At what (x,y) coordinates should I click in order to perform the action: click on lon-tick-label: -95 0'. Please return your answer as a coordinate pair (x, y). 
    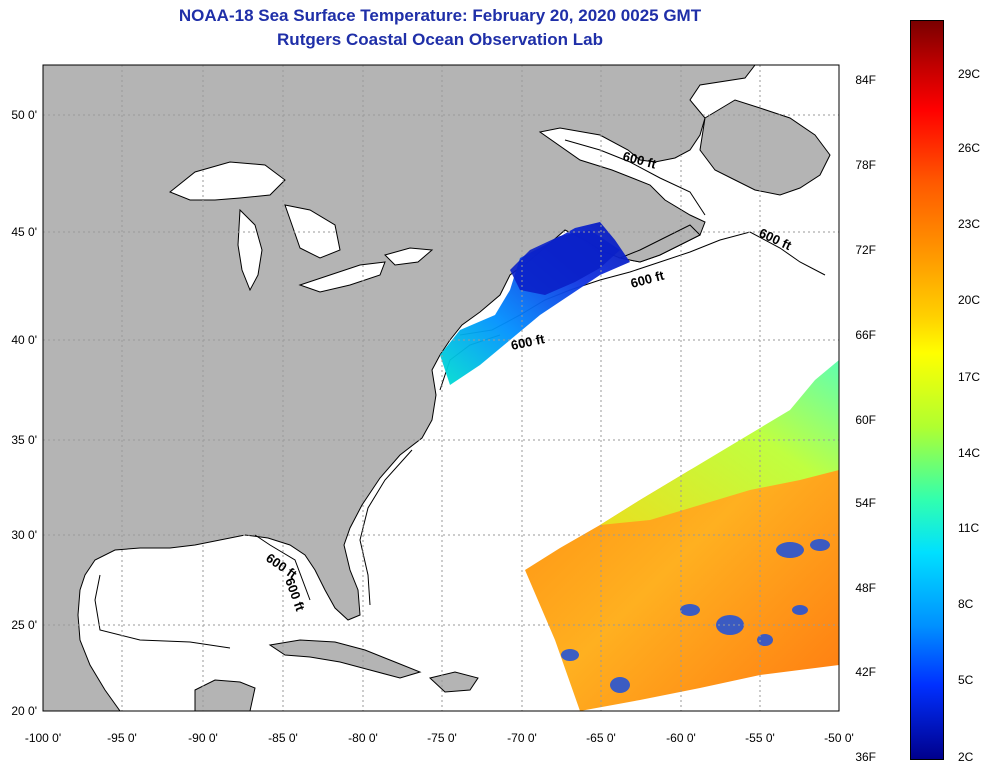
    Looking at the image, I should click on (122, 738).